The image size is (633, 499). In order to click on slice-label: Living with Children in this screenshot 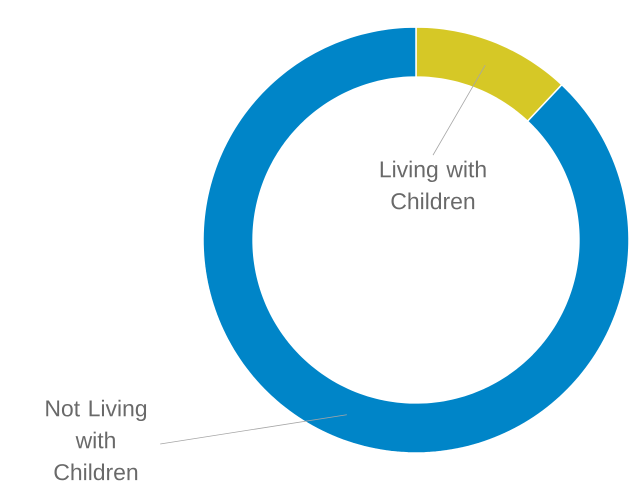, I will do `click(433, 185)`.